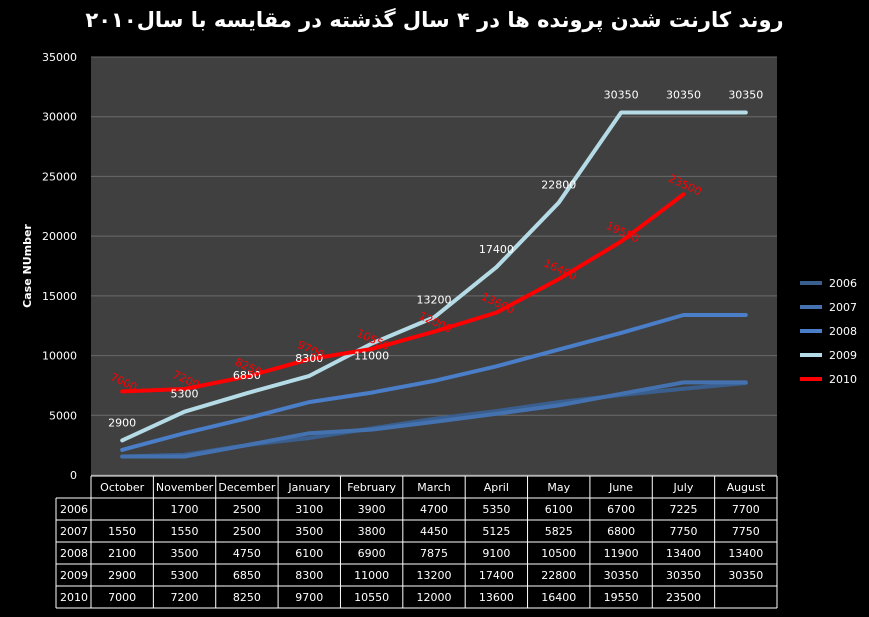  What do you see at coordinates (74, 575) in the screenshot?
I see `table-row-label: 2009` at bounding box center [74, 575].